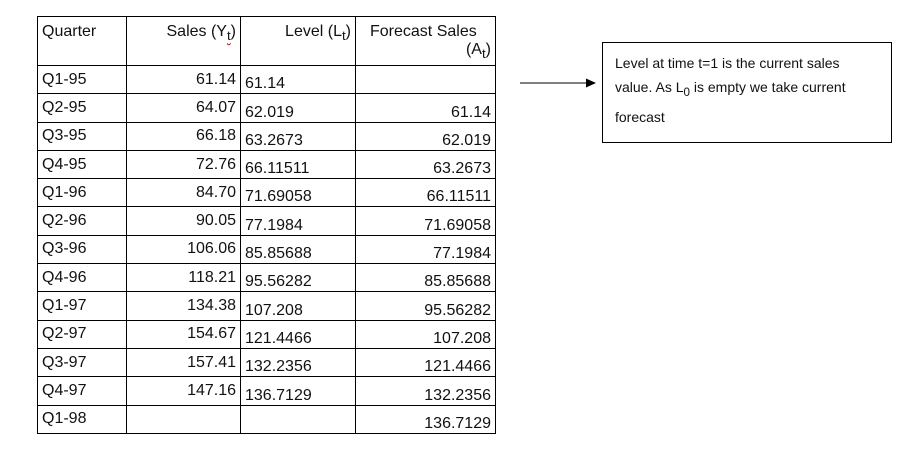 Image resolution: width=907 pixels, height=457 pixels. I want to click on table-row: Q2-96 90.05 77.1984 71.69058, so click(266, 221).